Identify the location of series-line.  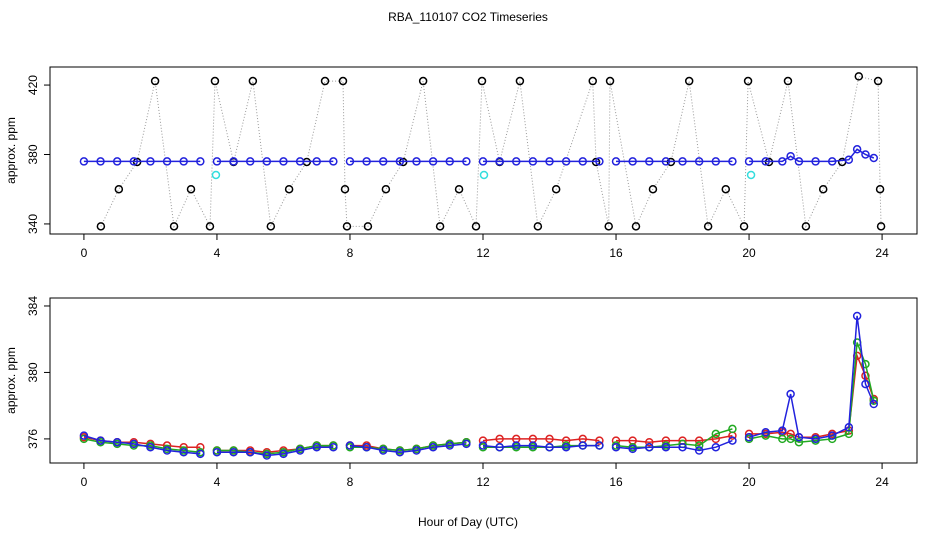
(479, 155).